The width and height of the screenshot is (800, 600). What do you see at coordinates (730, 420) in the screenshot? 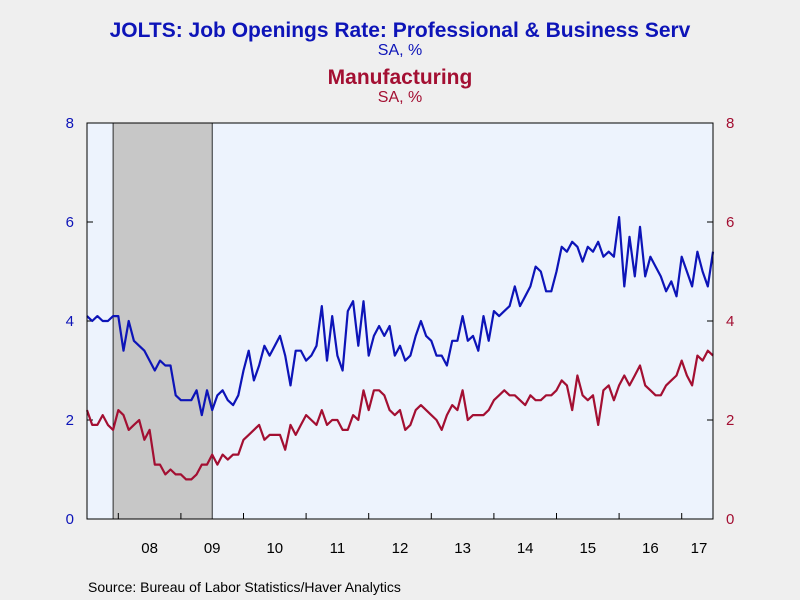
I see `y-right-tick-label: 2` at bounding box center [730, 420].